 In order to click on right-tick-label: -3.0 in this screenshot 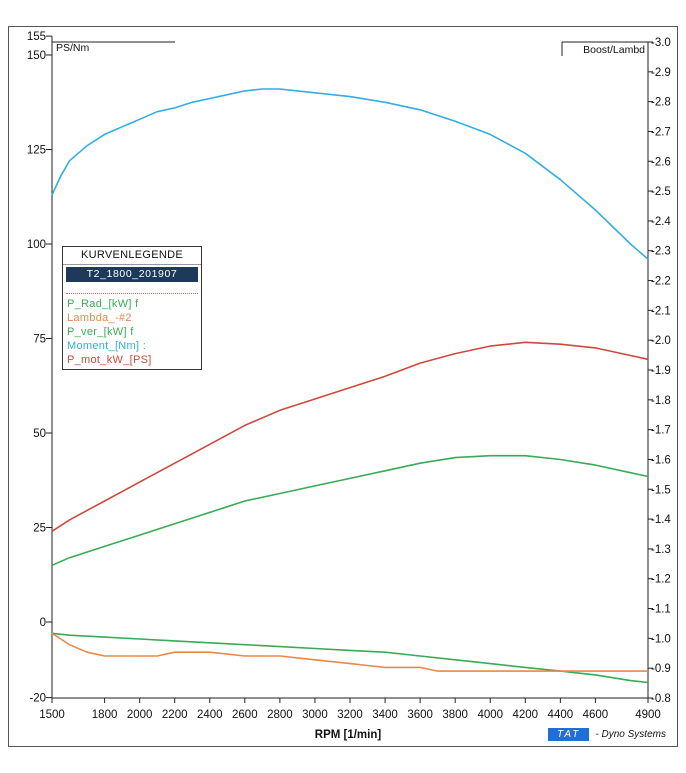, I will do `click(661, 43)`.